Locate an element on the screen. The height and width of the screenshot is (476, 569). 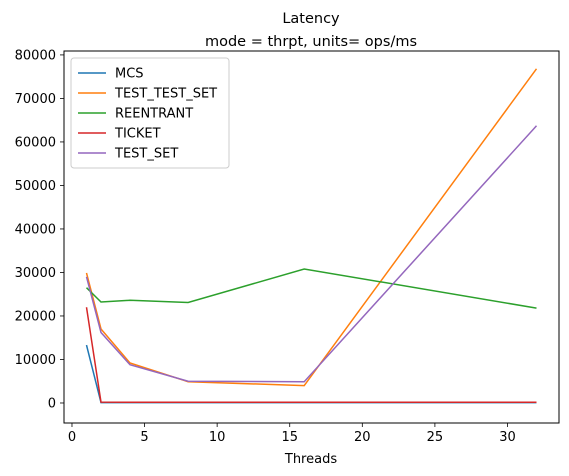
x-tick-label: 20 is located at coordinates (362, 437).